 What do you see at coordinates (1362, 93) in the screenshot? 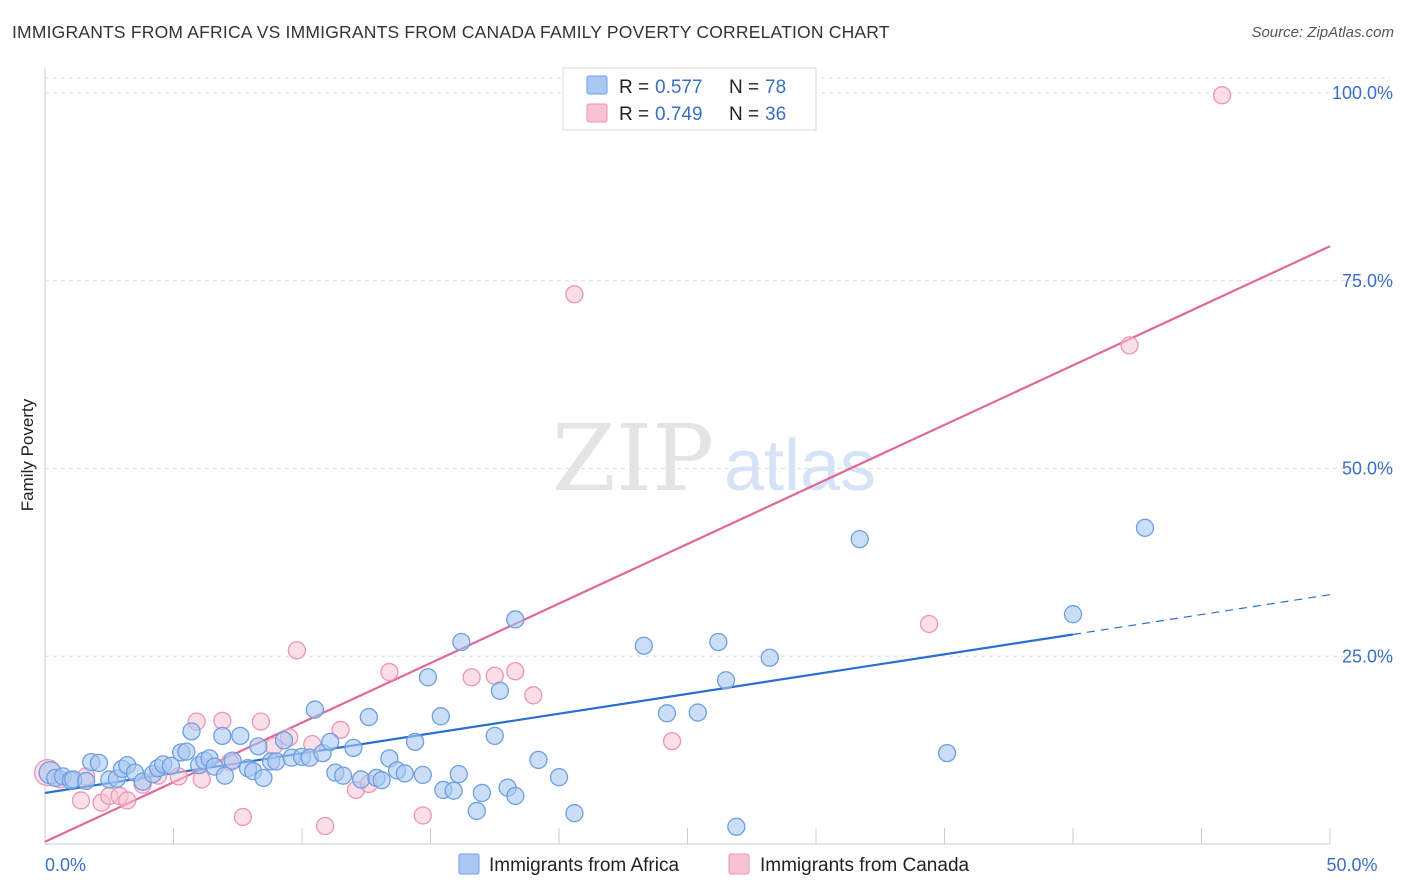
I see `y-tick-label: 100.0%` at bounding box center [1362, 93].